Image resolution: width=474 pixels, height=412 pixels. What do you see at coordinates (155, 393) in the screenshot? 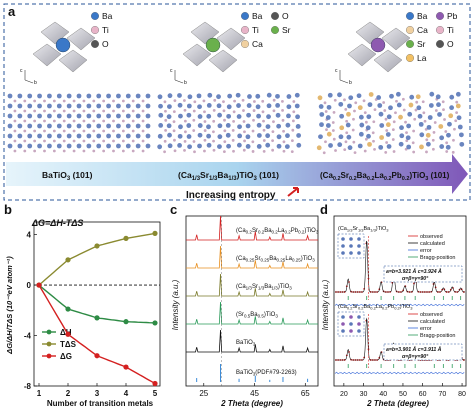
I see `b-xtick-label: 5` at bounding box center [155, 393].